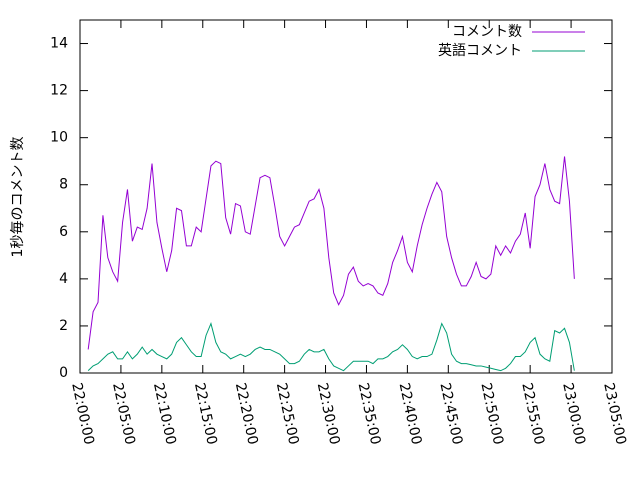  What do you see at coordinates (573, 413) in the screenshot?
I see `x-tick-label: 23:00:00` at bounding box center [573, 413].